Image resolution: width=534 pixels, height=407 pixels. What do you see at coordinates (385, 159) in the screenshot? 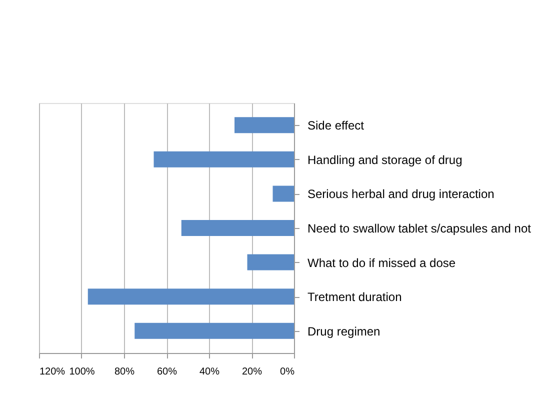
I see `y-tick-label: Handling and storage of drug` at bounding box center [385, 159].